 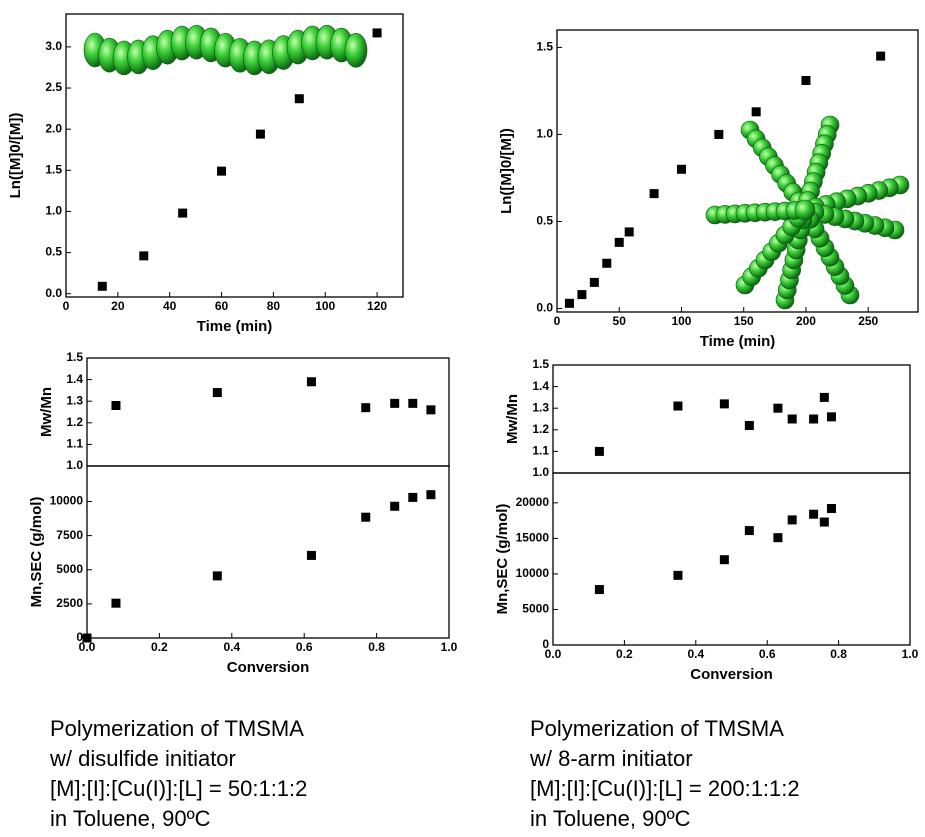 What do you see at coordinates (69, 603) in the screenshot?
I see `y-tick-label: 2500` at bounding box center [69, 603].